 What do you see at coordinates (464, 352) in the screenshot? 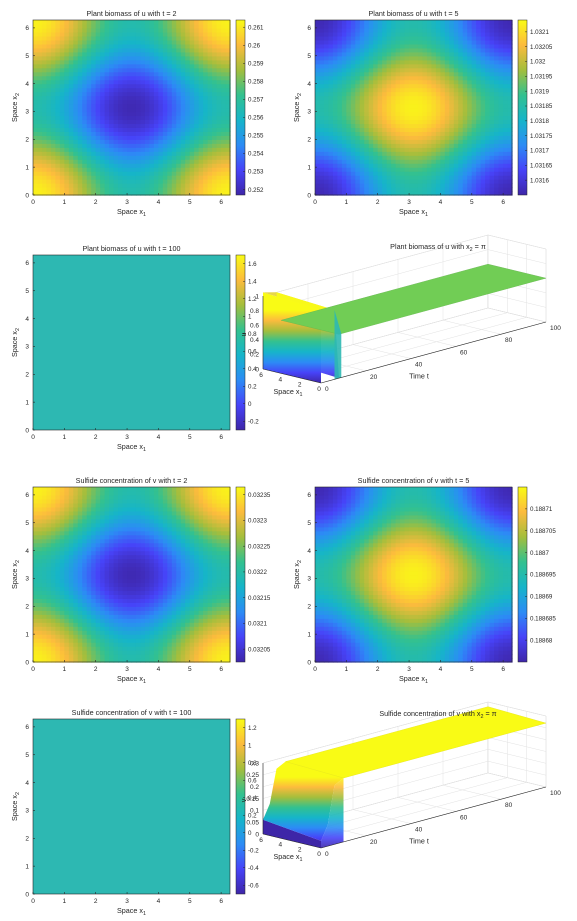
I see `time-tick-label: 60` at bounding box center [464, 352].